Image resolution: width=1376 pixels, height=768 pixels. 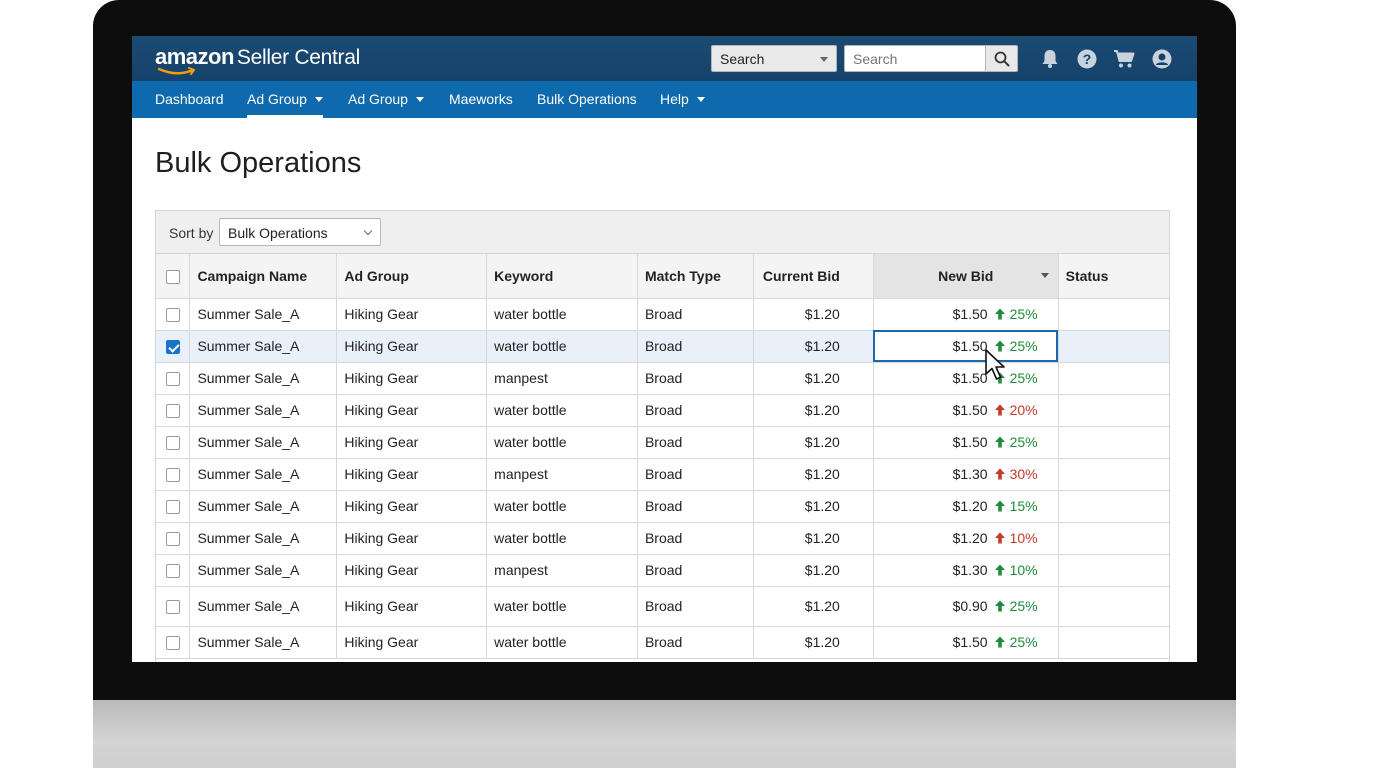 I want to click on column-header-ad-group: Ad Group, so click(x=412, y=276).